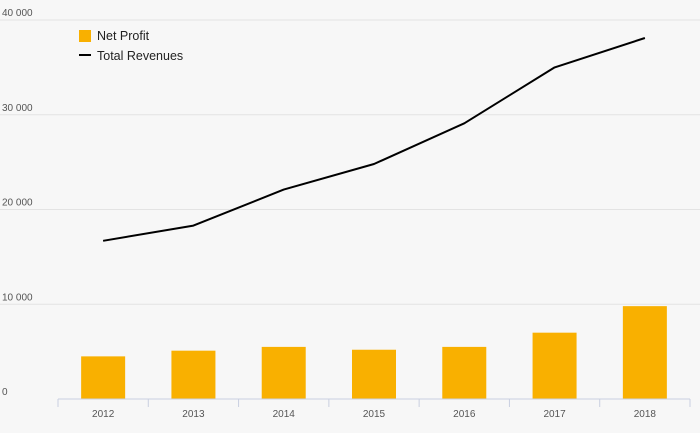  What do you see at coordinates (374, 374) in the screenshot?
I see `bar-net-profit-2015` at bounding box center [374, 374].